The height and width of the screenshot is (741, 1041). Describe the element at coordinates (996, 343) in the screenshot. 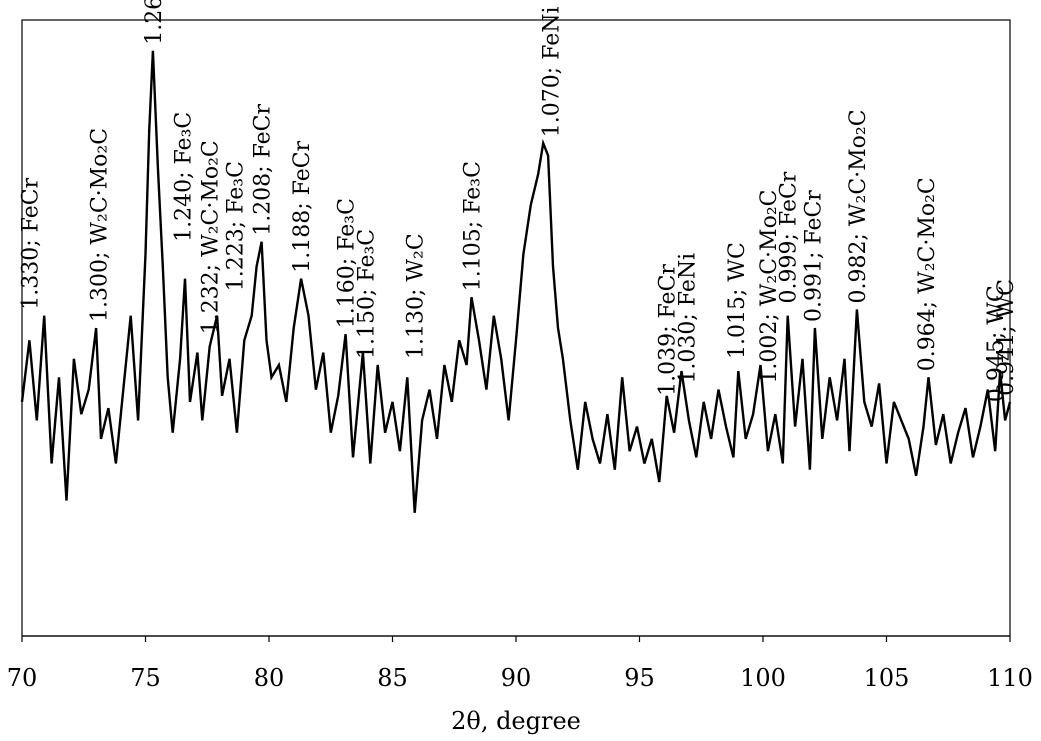

I see `peak-label: 0.945; WC` at that location.